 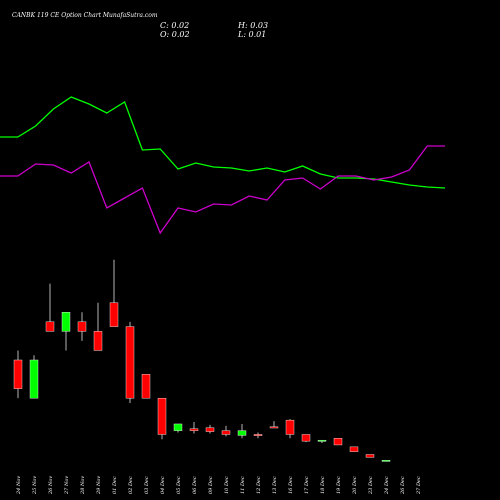 I want to click on x-tick-label: 02 Dec, so click(x=131, y=485).